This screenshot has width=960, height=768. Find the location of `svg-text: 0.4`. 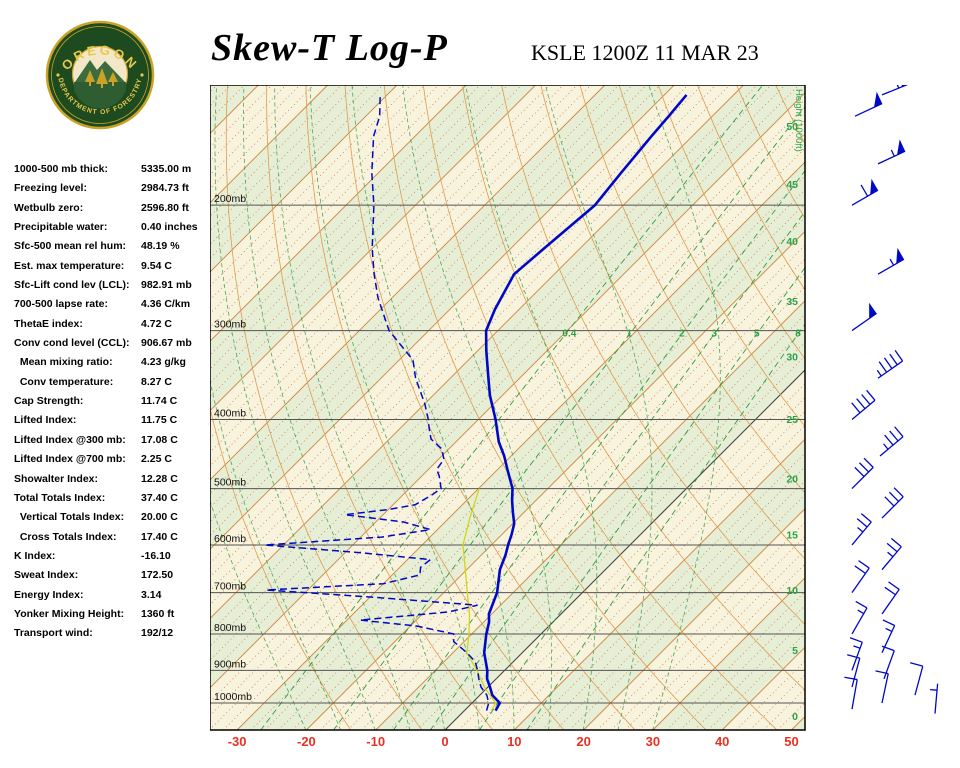

svg-text: 0.4 is located at coordinates (569, 334).